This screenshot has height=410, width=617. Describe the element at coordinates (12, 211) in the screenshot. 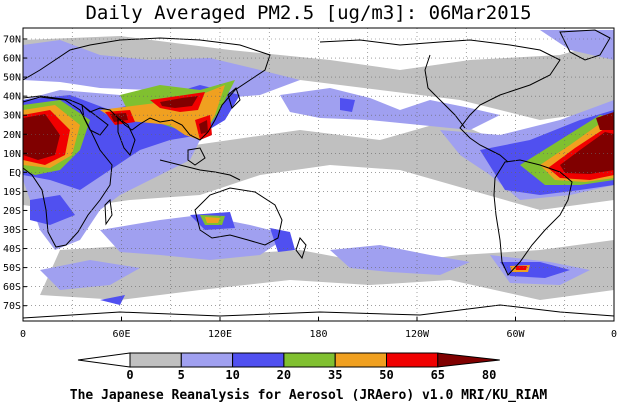

I see `lat-label: 20S` at that location.